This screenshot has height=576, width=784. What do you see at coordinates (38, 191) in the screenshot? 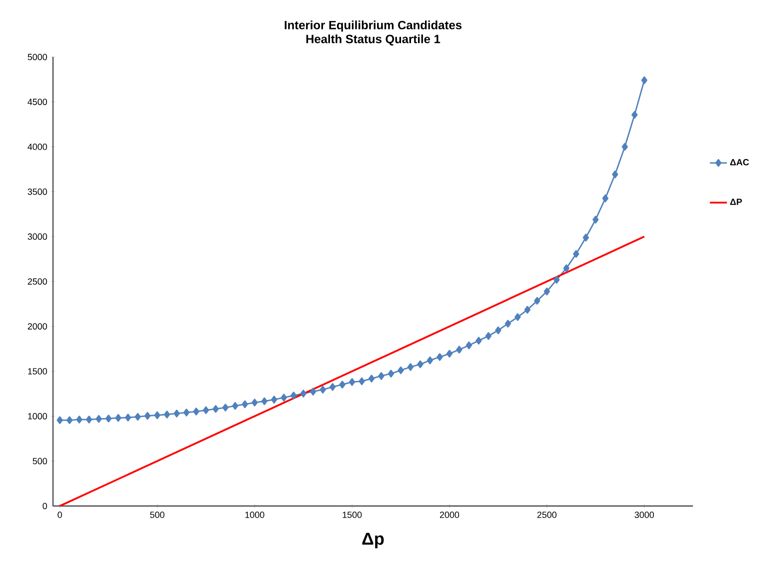
I see `y-tick-label: 3500` at bounding box center [38, 191].